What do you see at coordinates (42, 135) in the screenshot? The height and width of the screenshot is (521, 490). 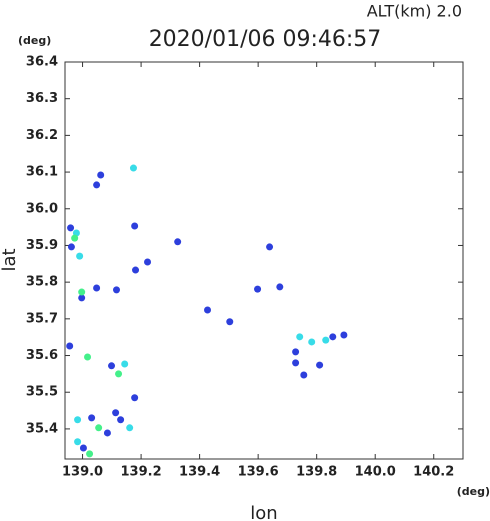 I see `y-tick-label: 36.2` at bounding box center [42, 135].